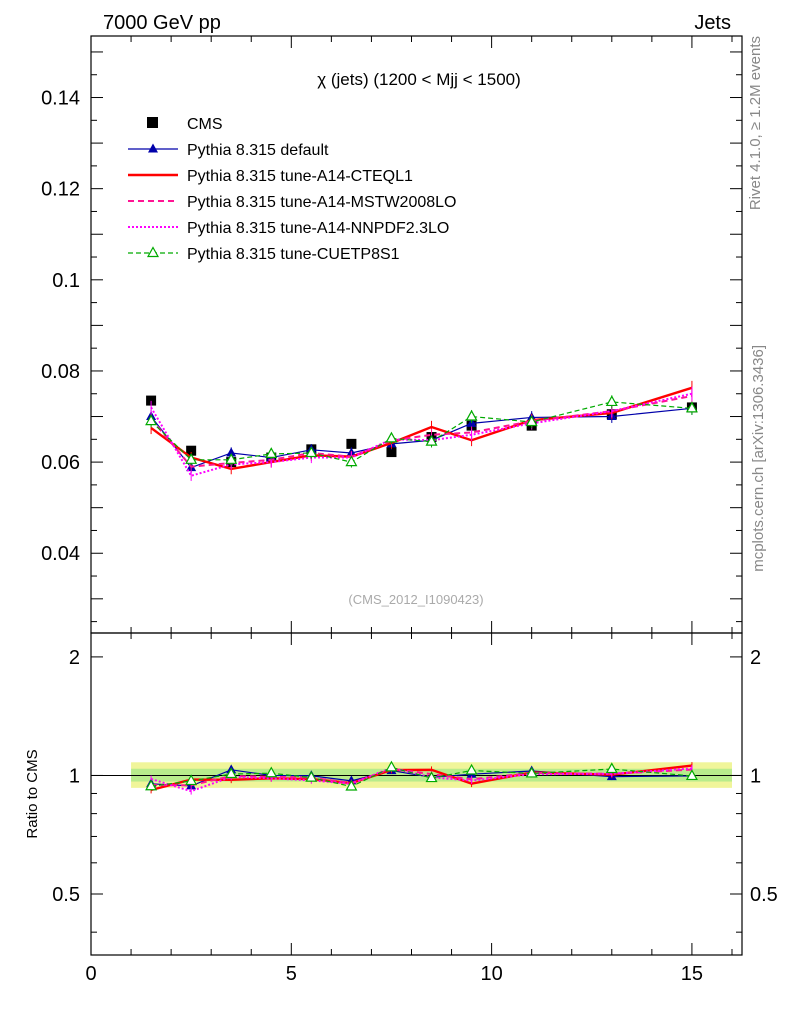 The image size is (786, 1024). I want to click on main-y-tick-label: 0.14, so click(60, 99).